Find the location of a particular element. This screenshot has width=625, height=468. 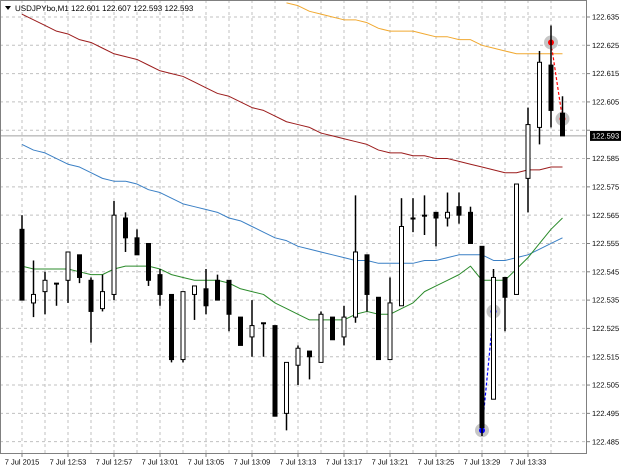

line-series is located at coordinates (424, 28).